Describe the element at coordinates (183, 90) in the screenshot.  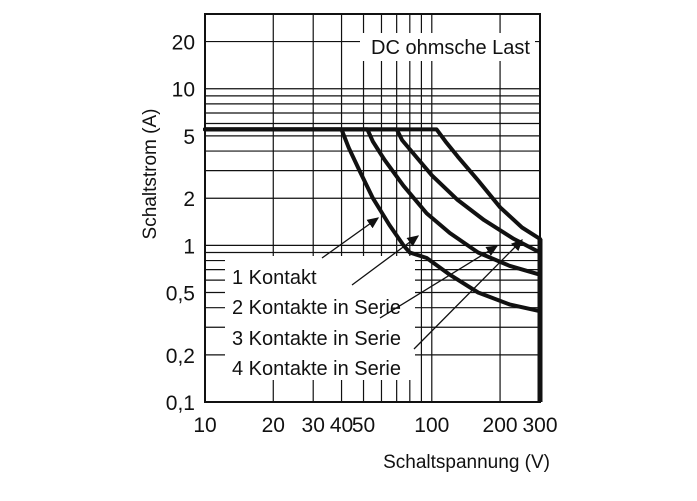
I see `y-tick-label: 10` at that location.